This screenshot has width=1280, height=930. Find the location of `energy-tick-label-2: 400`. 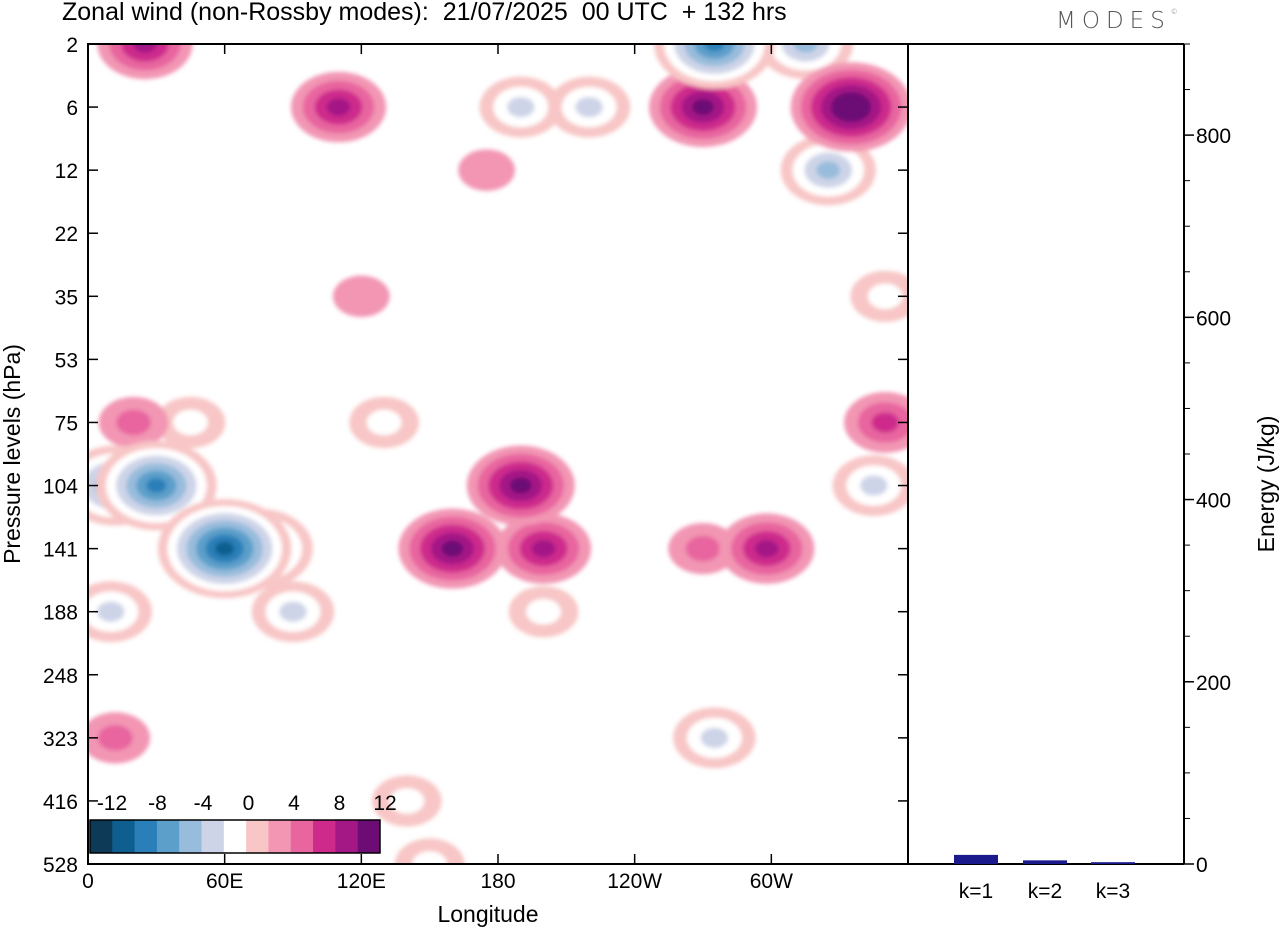

energy-tick-label-2: 400 is located at coordinates (1213, 501).